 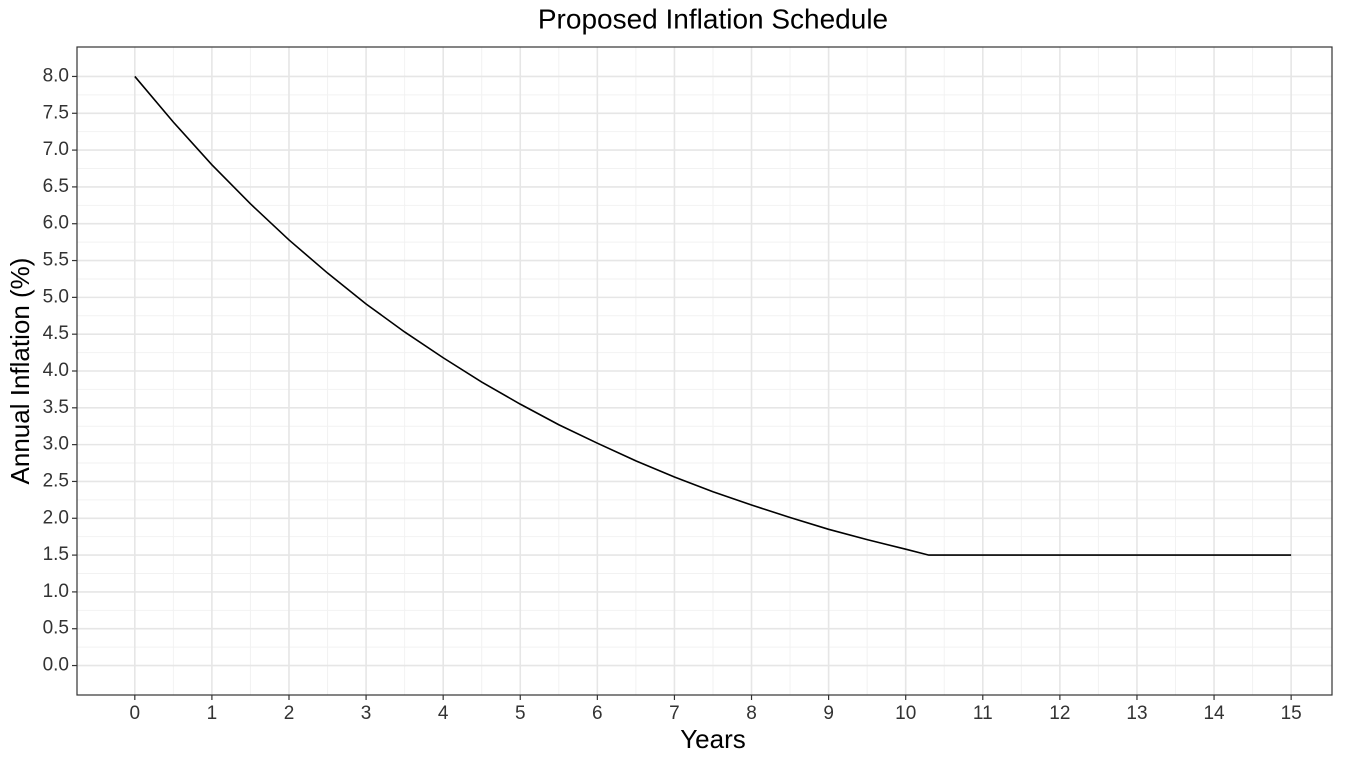 What do you see at coordinates (597, 713) in the screenshot?
I see `x-tick-label: 6` at bounding box center [597, 713].